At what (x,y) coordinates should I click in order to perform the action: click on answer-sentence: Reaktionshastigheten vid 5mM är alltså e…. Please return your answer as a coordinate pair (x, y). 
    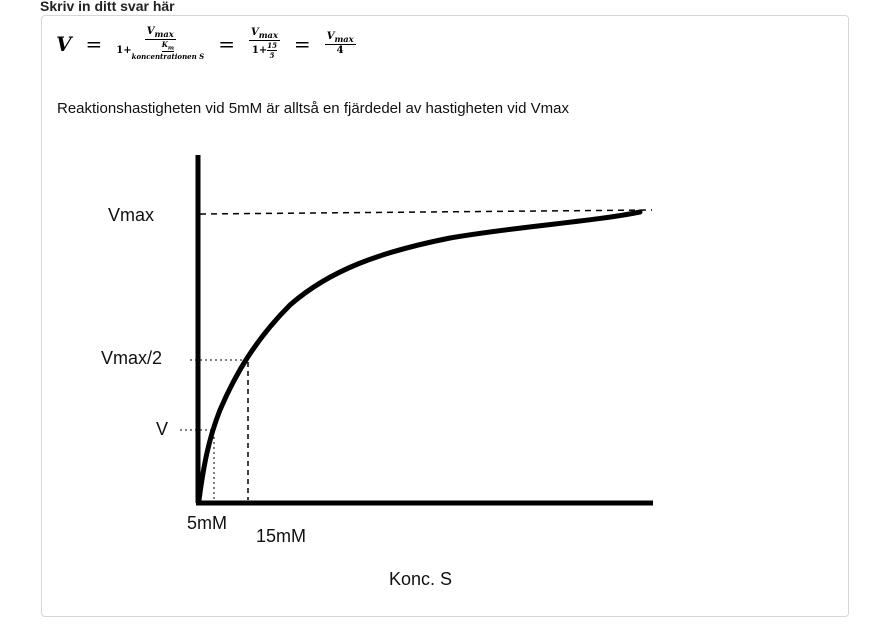
    Looking at the image, I should click on (313, 108).